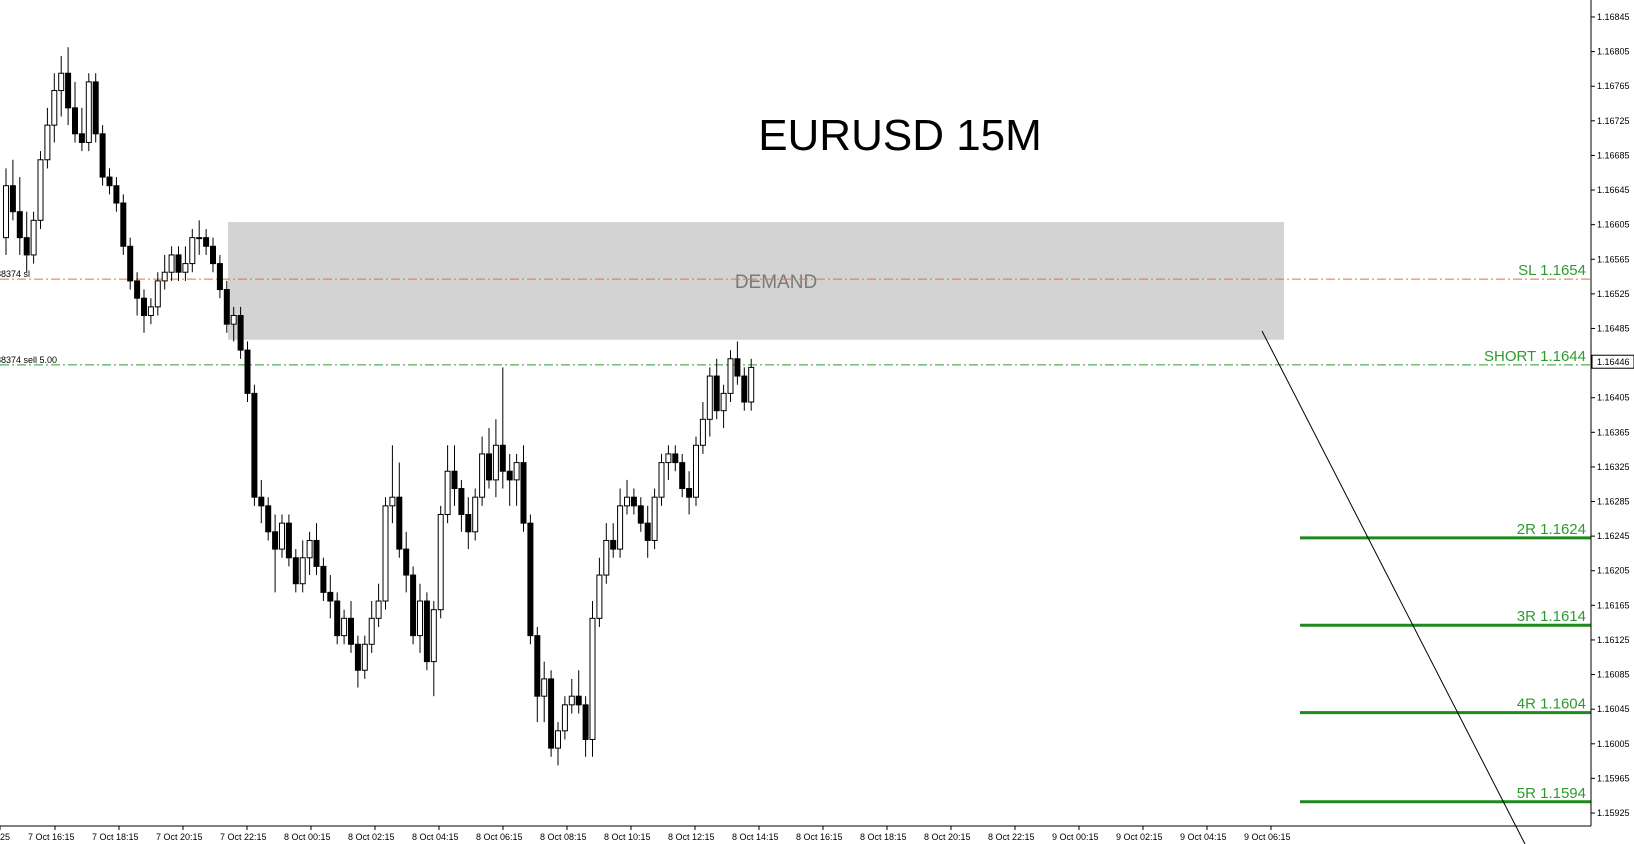 The image size is (1634, 844). Describe the element at coordinates (1613, 640) in the screenshot. I see `price-tick-label: 1.16125` at that location.